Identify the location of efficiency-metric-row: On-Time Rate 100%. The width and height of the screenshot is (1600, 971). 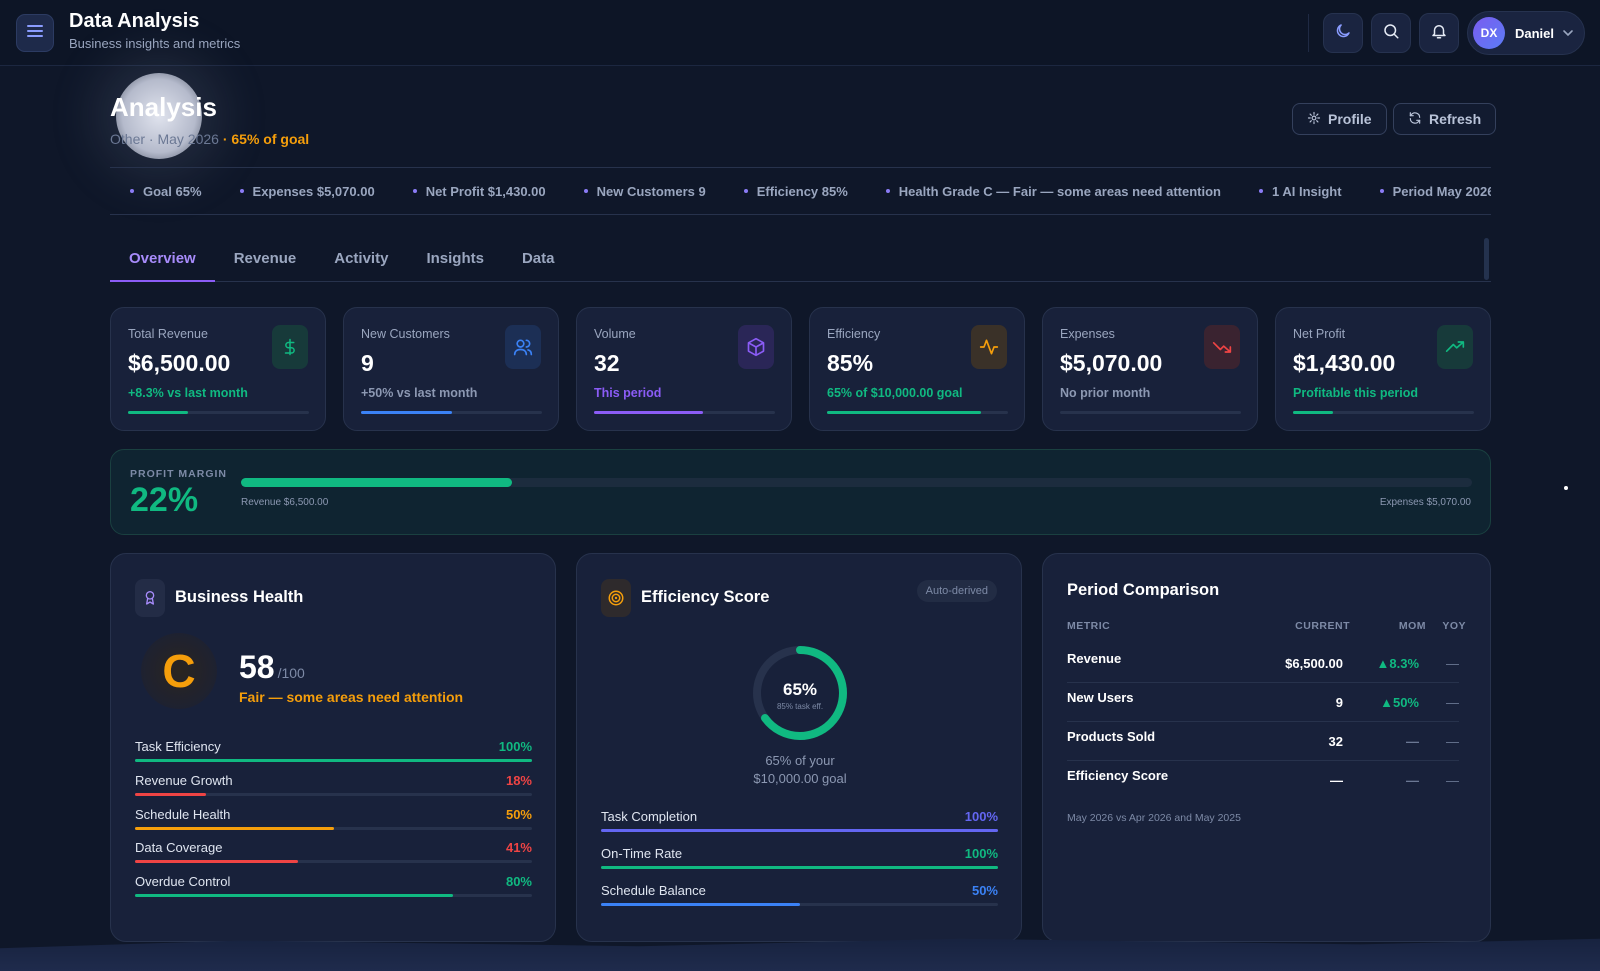
(799, 861).